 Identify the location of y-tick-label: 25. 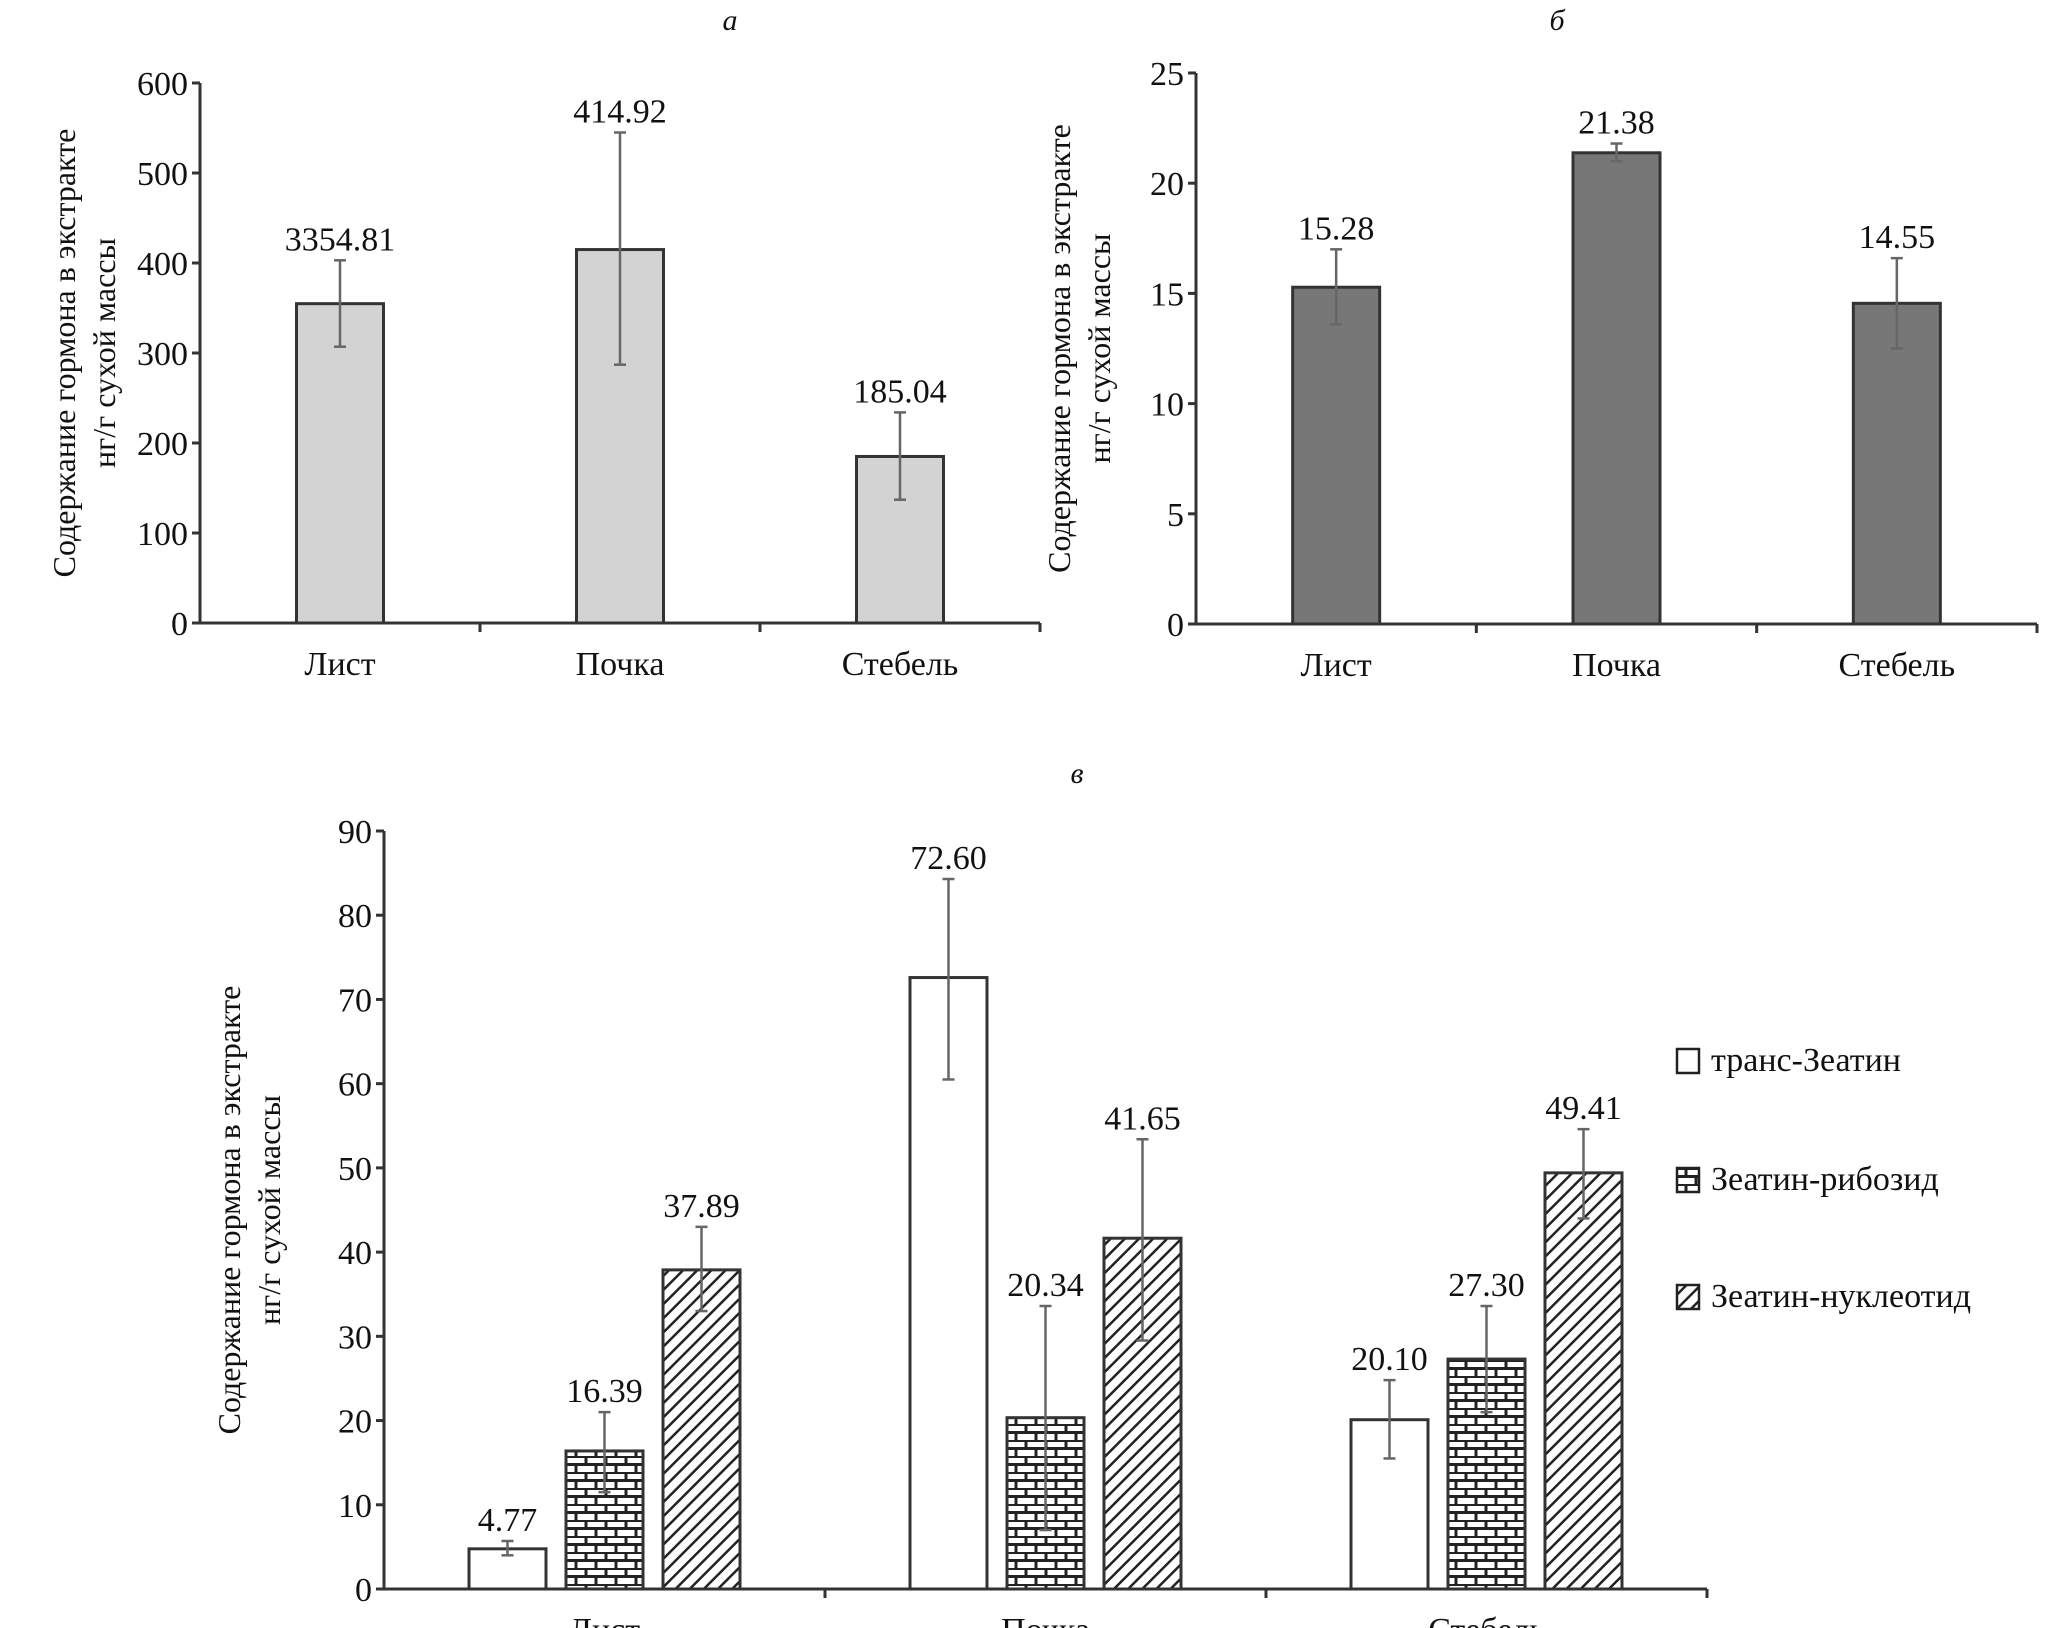
(1167, 74).